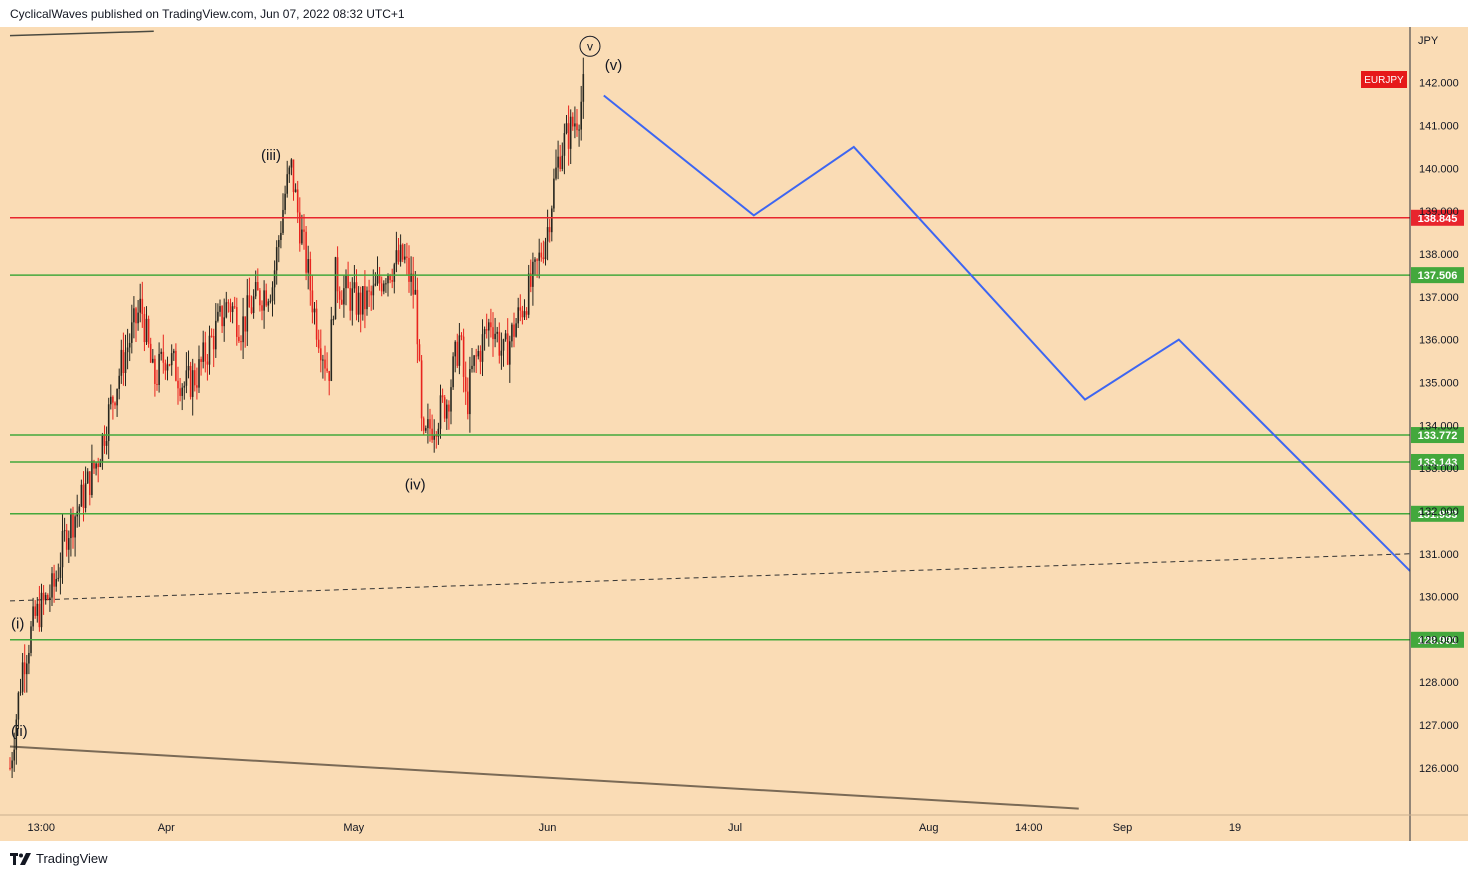 The height and width of the screenshot is (877, 1478). What do you see at coordinates (548, 828) in the screenshot?
I see `x-tick-label: Jun` at bounding box center [548, 828].